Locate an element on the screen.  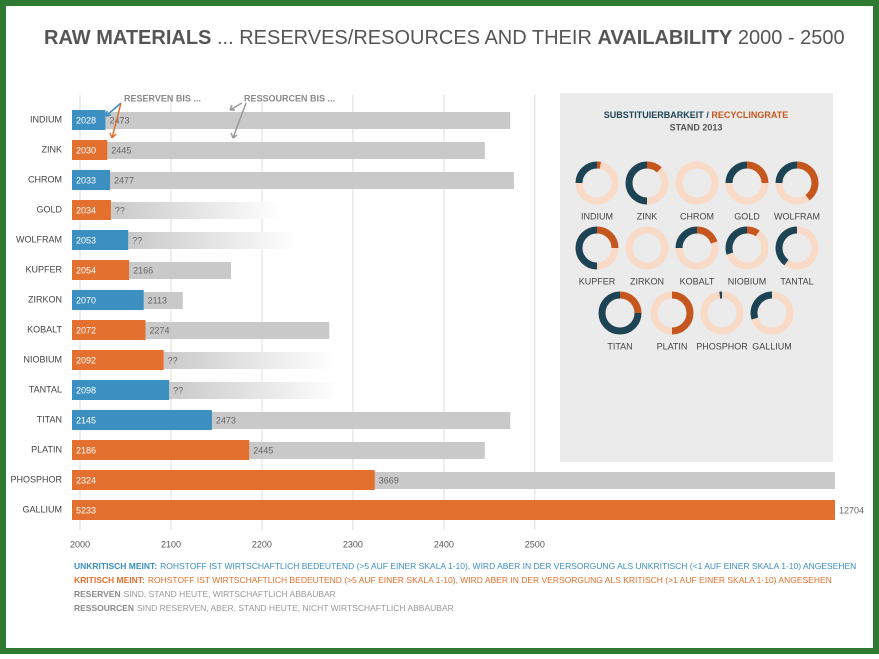
y-tick-label: TANTAL is located at coordinates (45, 389).